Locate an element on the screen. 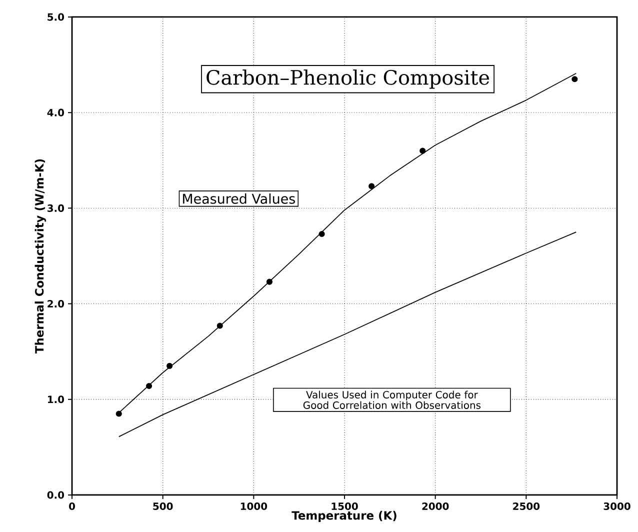  x-tick-label: 3000 is located at coordinates (617, 506).